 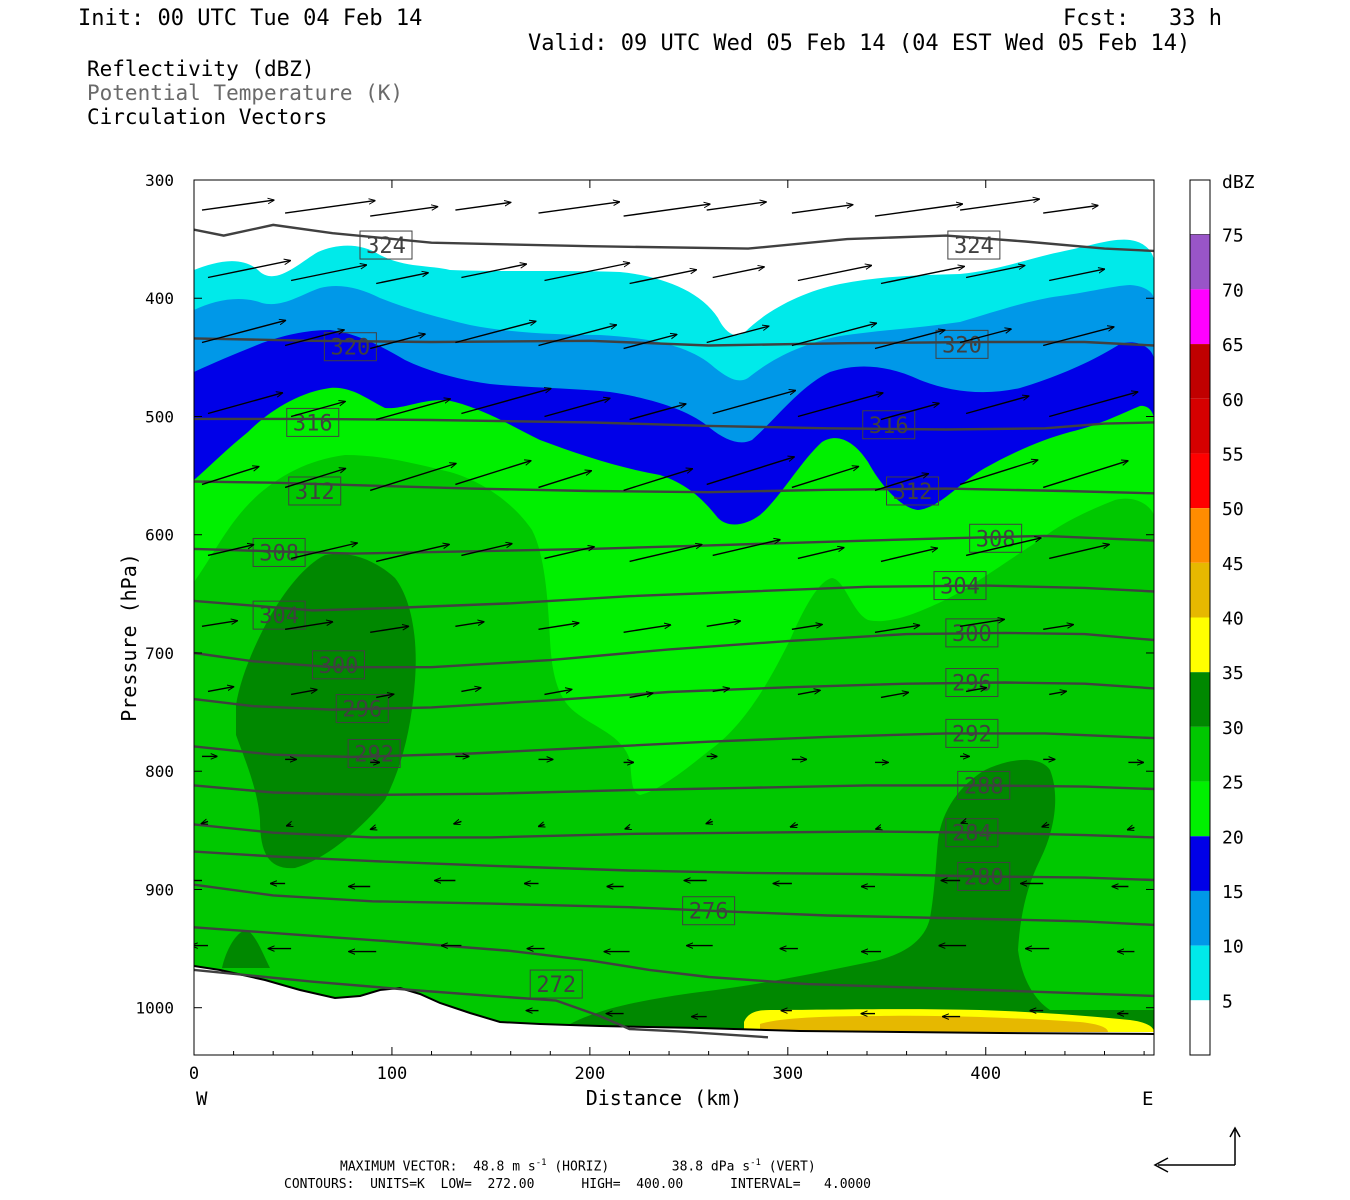 I want to click on colorbar: dBZ 75 70 65 60 55 50 45 40 35 30 25 20 15 10 5, so click(x=1222, y=614).